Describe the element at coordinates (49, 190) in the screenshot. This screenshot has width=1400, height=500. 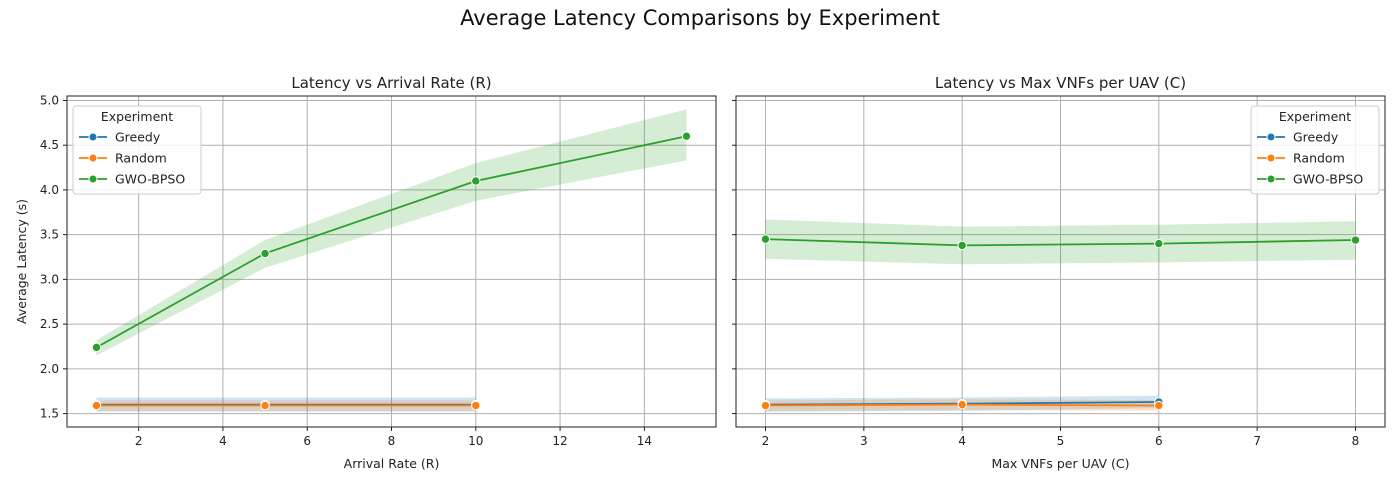
I see `y-tick-label: 4.0` at that location.